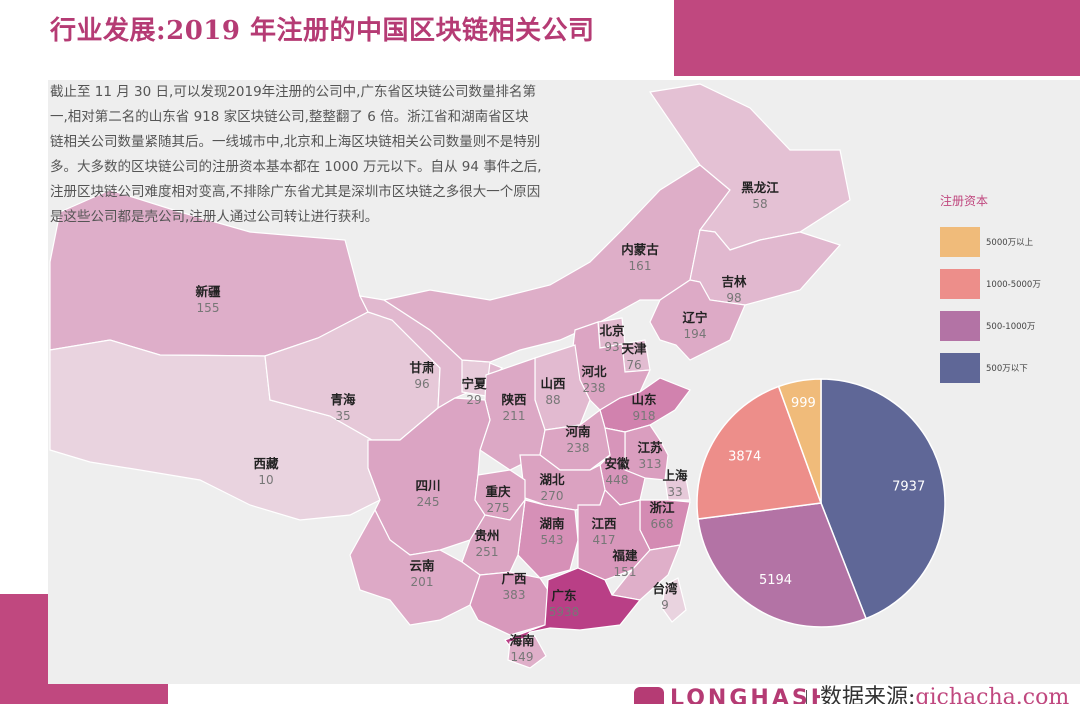 The height and width of the screenshot is (704, 1080). What do you see at coordinates (908, 487) in the screenshot?
I see `pie-slice-label: 7937` at bounding box center [908, 487].